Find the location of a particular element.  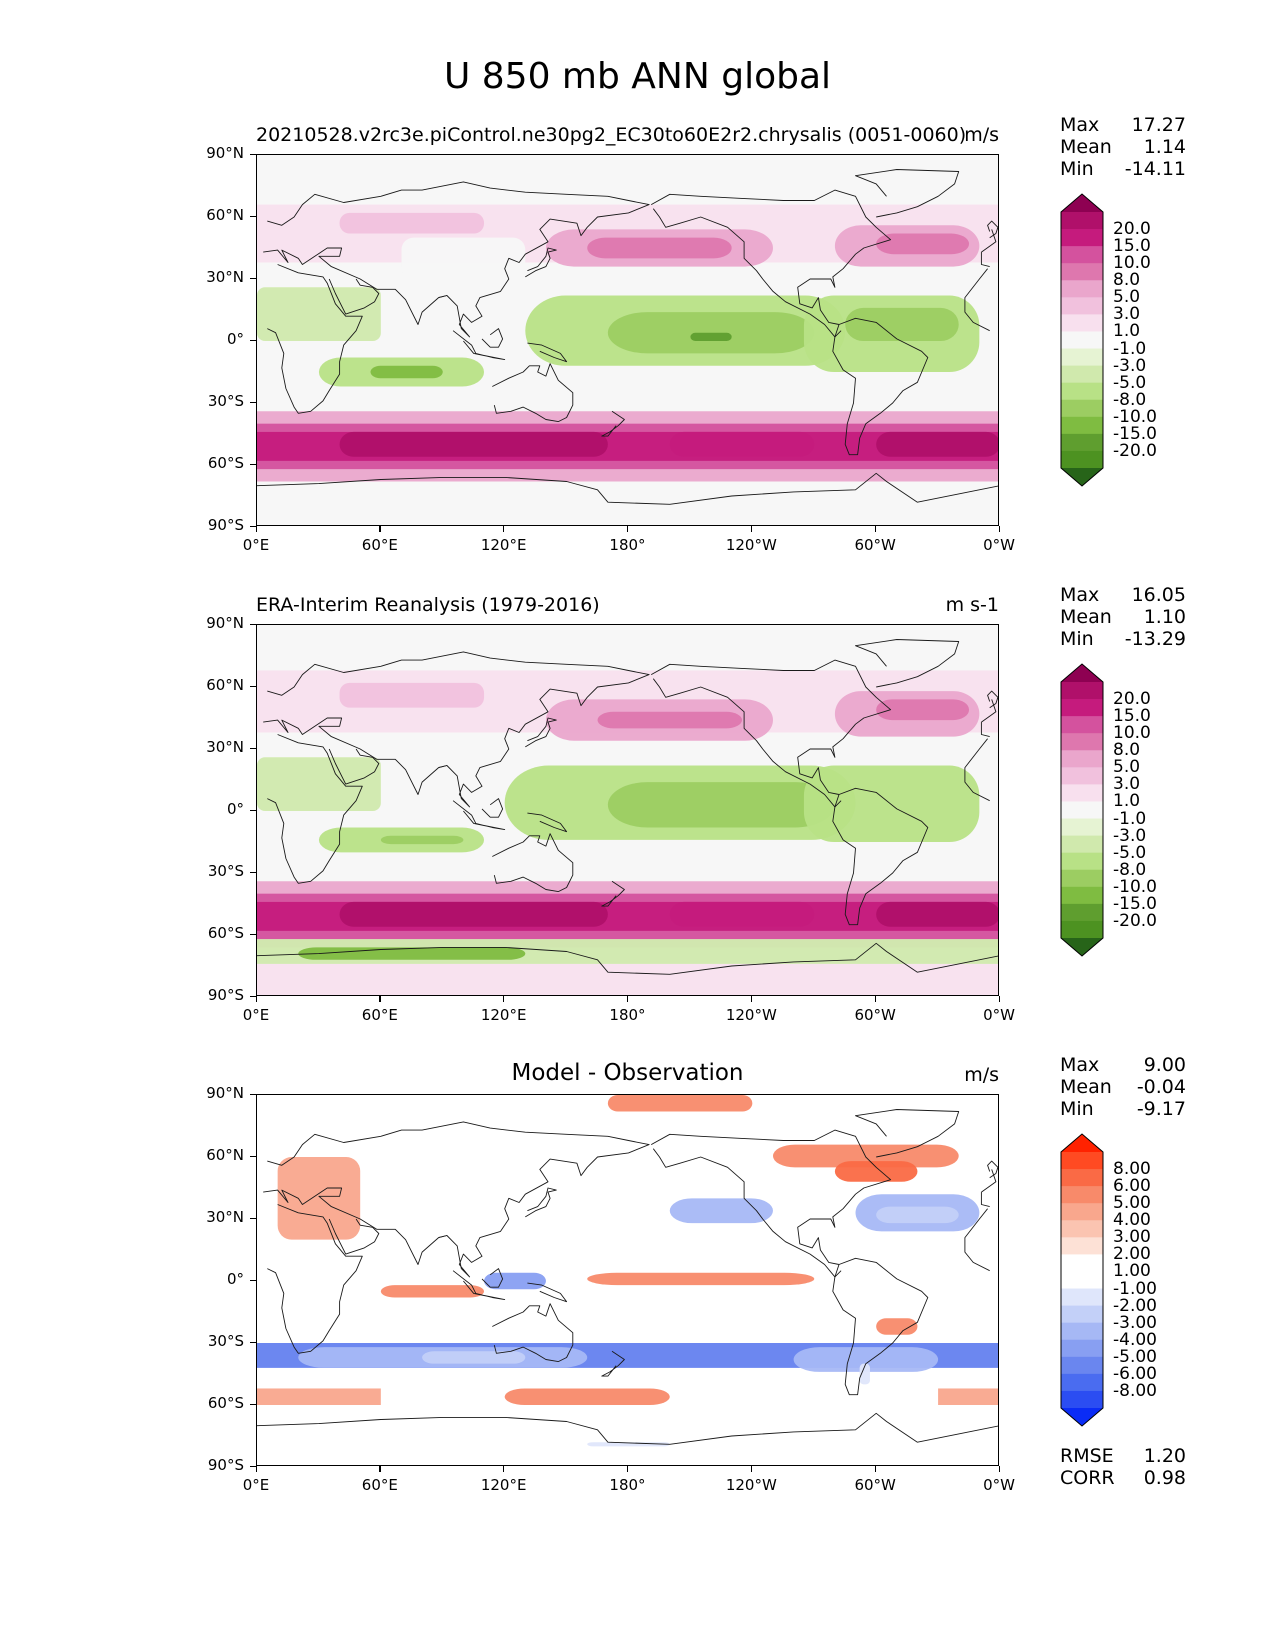

stat-value: -13.29 is located at coordinates (1155, 639).